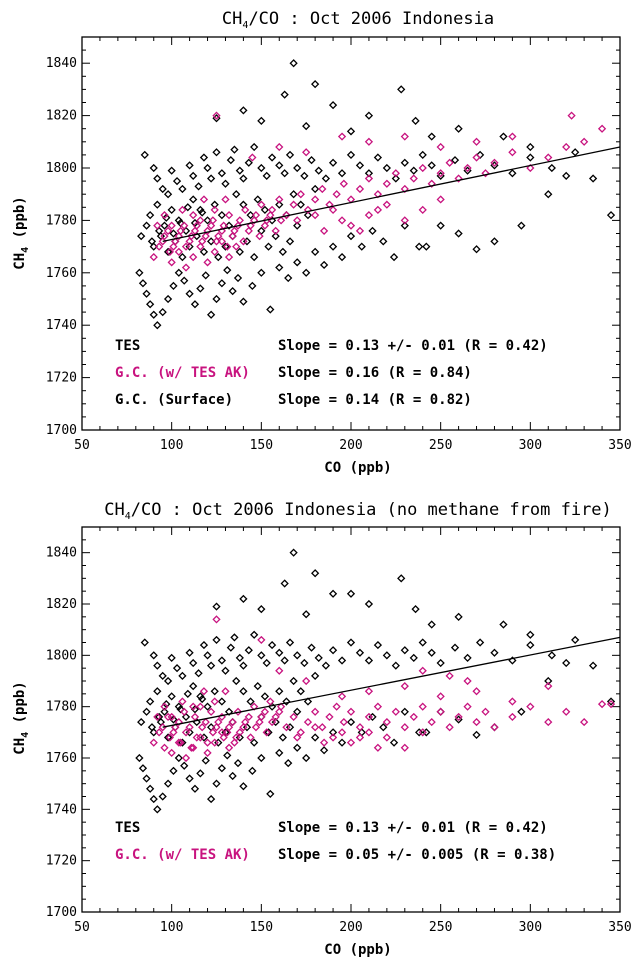 The width and height of the screenshot is (635, 958). I want to click on x-tick-label: 350, so click(619, 927).